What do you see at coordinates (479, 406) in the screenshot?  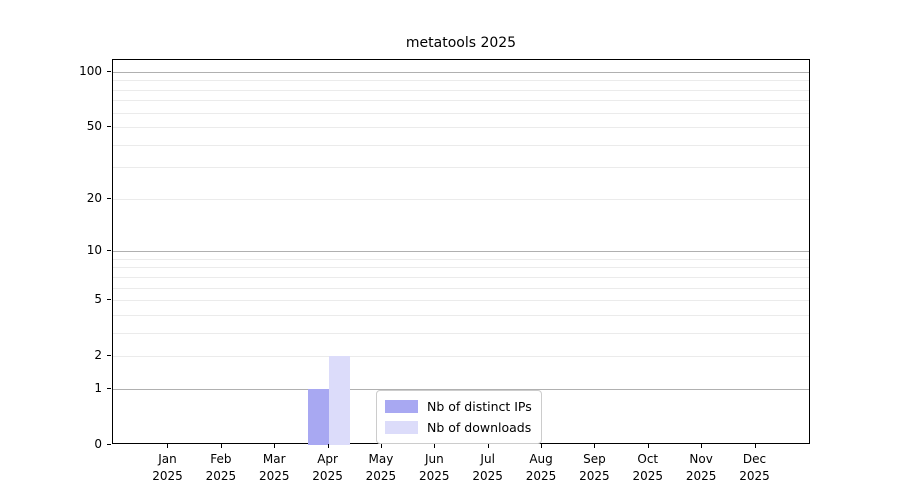 I see `legend-label: Nb of distinct IPs` at bounding box center [479, 406].